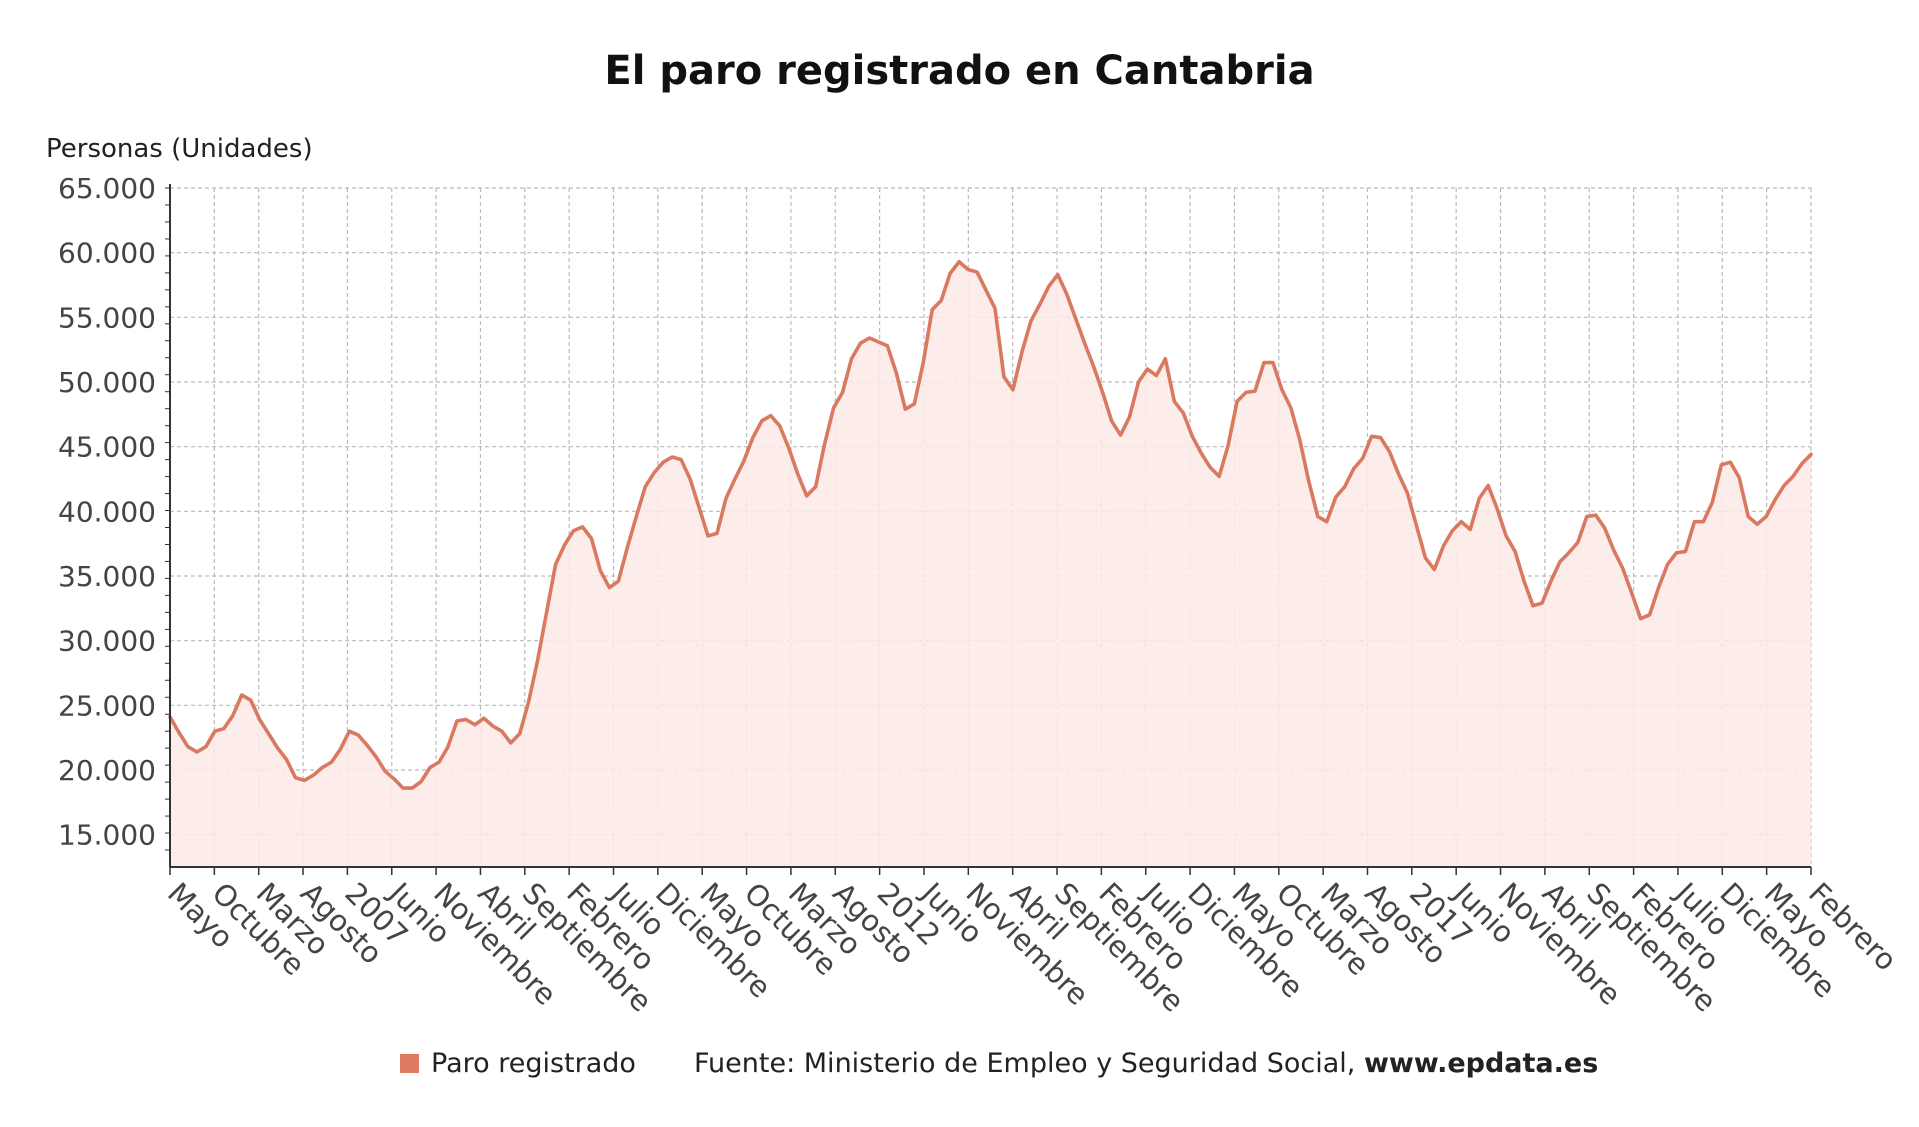  Describe the element at coordinates (107, 188) in the screenshot. I see `y-tick-label: 65.000` at that location.